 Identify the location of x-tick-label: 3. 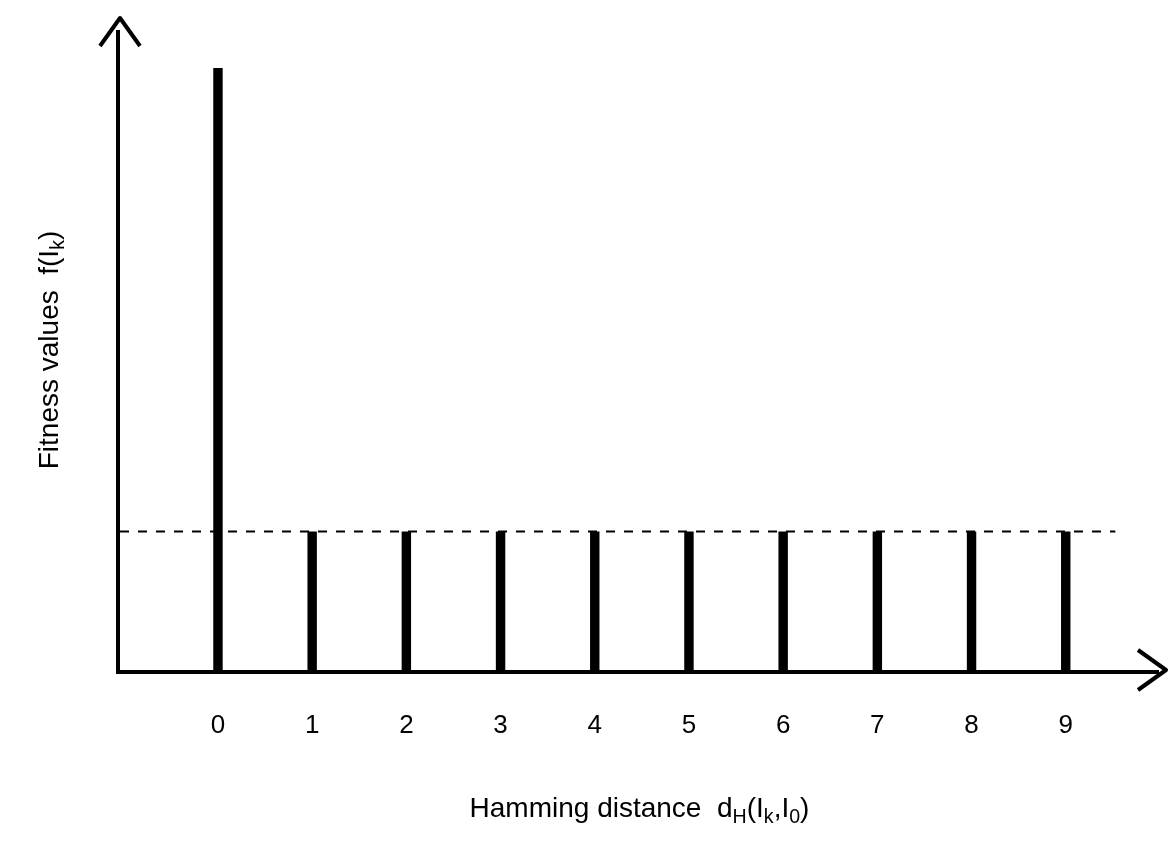
(500, 724).